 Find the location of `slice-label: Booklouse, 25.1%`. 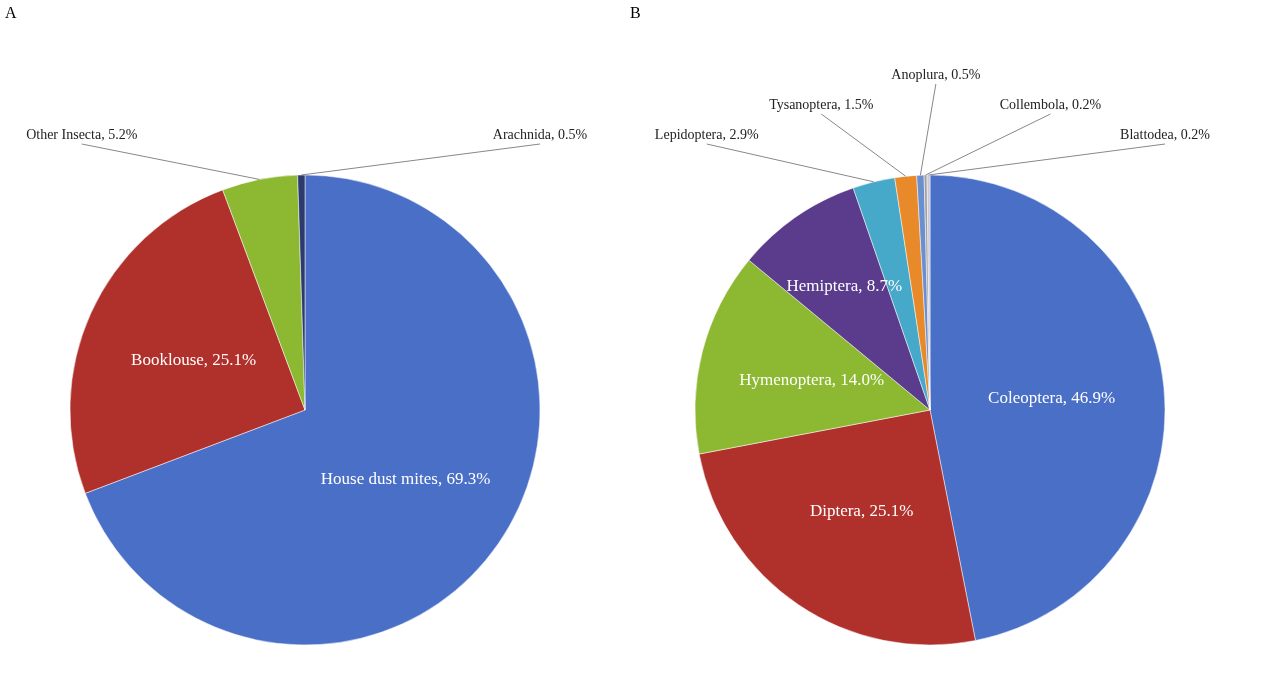

slice-label: Booklouse, 25.1% is located at coordinates (194, 359).